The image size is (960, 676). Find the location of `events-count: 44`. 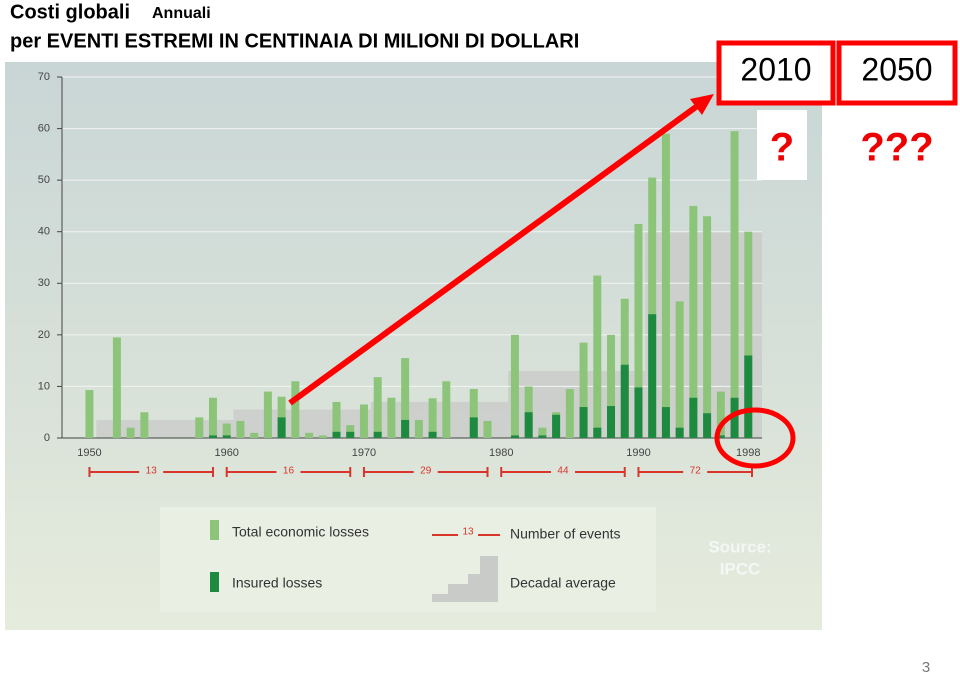

events-count: 44 is located at coordinates (563, 471).